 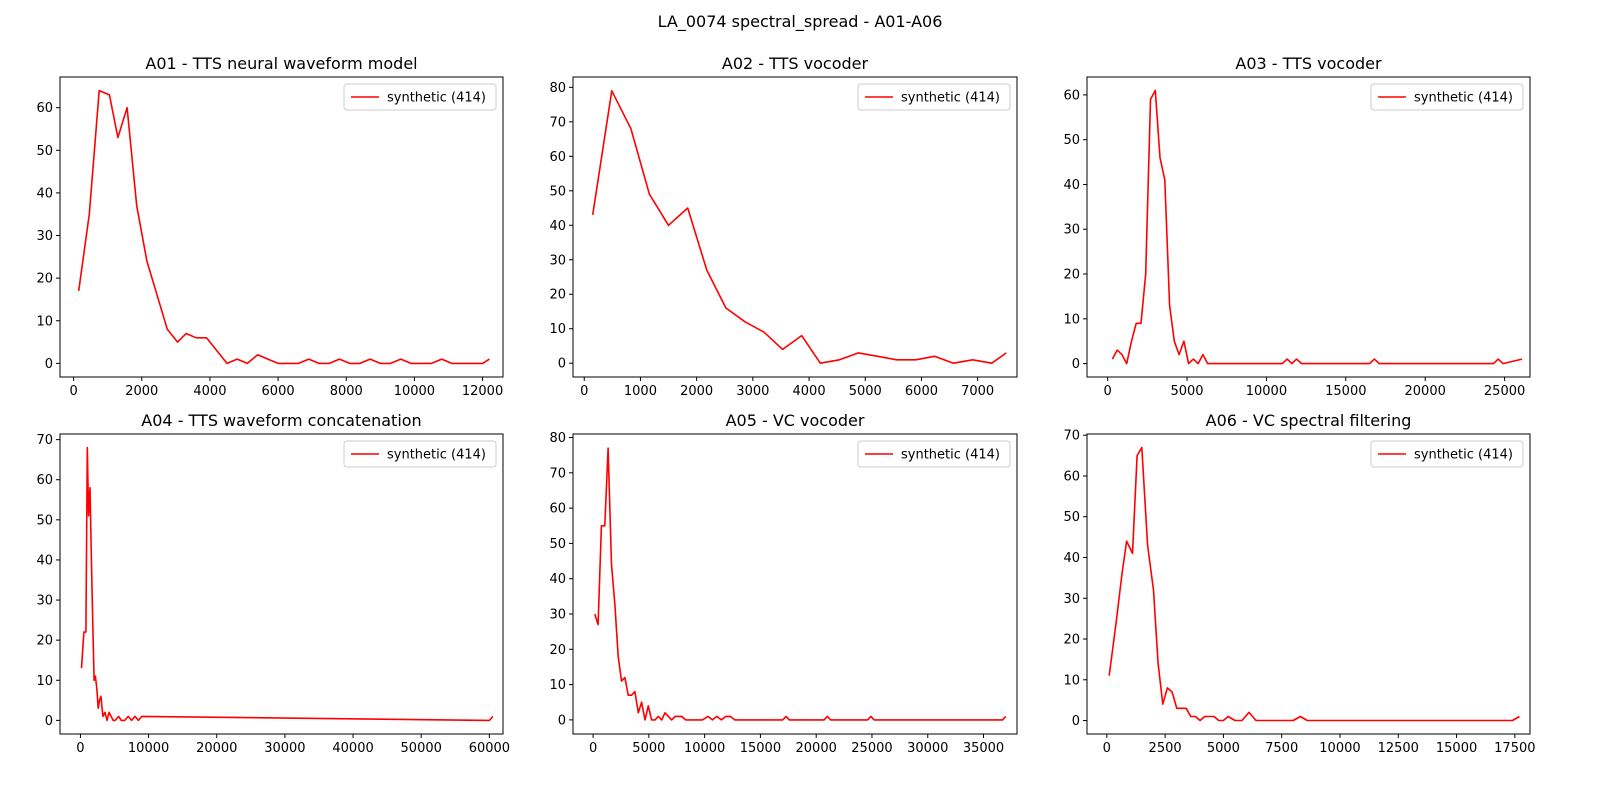 I want to click on x-tick-label: 40000, so click(x=352, y=748).